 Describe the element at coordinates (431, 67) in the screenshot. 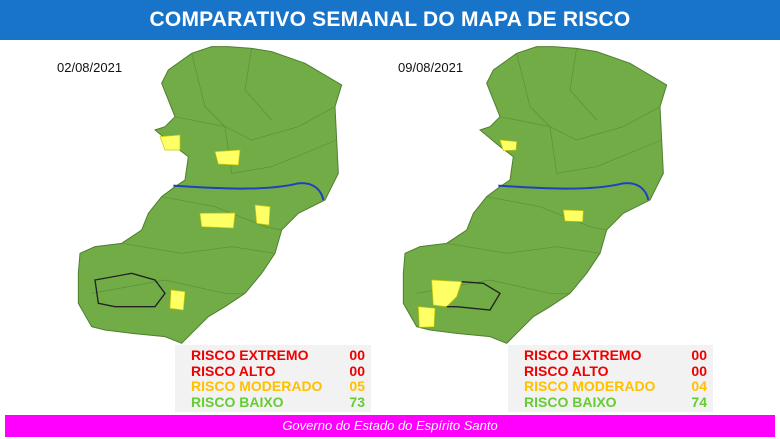

I see `map-date-right: 09/08/2021` at that location.